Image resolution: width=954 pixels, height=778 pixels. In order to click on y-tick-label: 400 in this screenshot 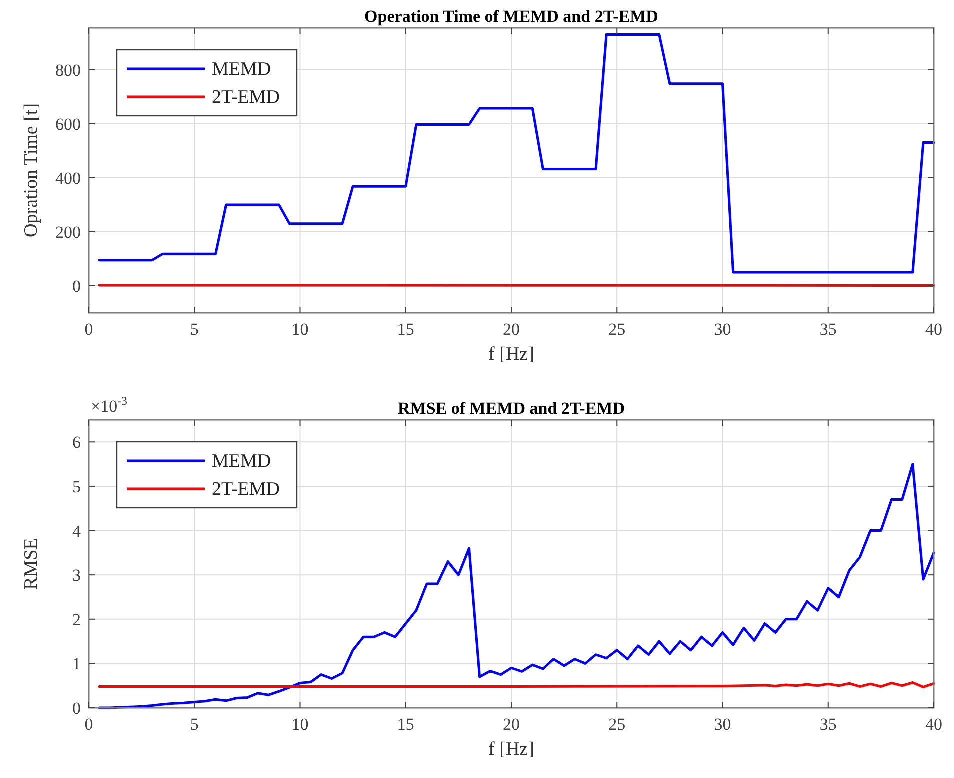, I will do `click(68, 178)`.